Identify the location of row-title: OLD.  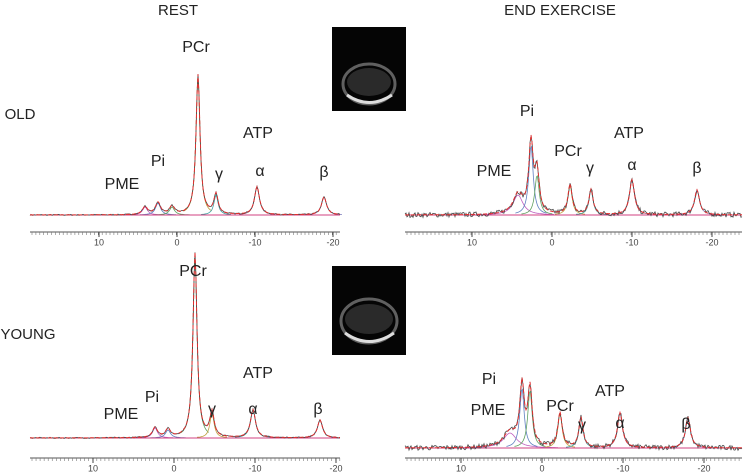
(20, 114).